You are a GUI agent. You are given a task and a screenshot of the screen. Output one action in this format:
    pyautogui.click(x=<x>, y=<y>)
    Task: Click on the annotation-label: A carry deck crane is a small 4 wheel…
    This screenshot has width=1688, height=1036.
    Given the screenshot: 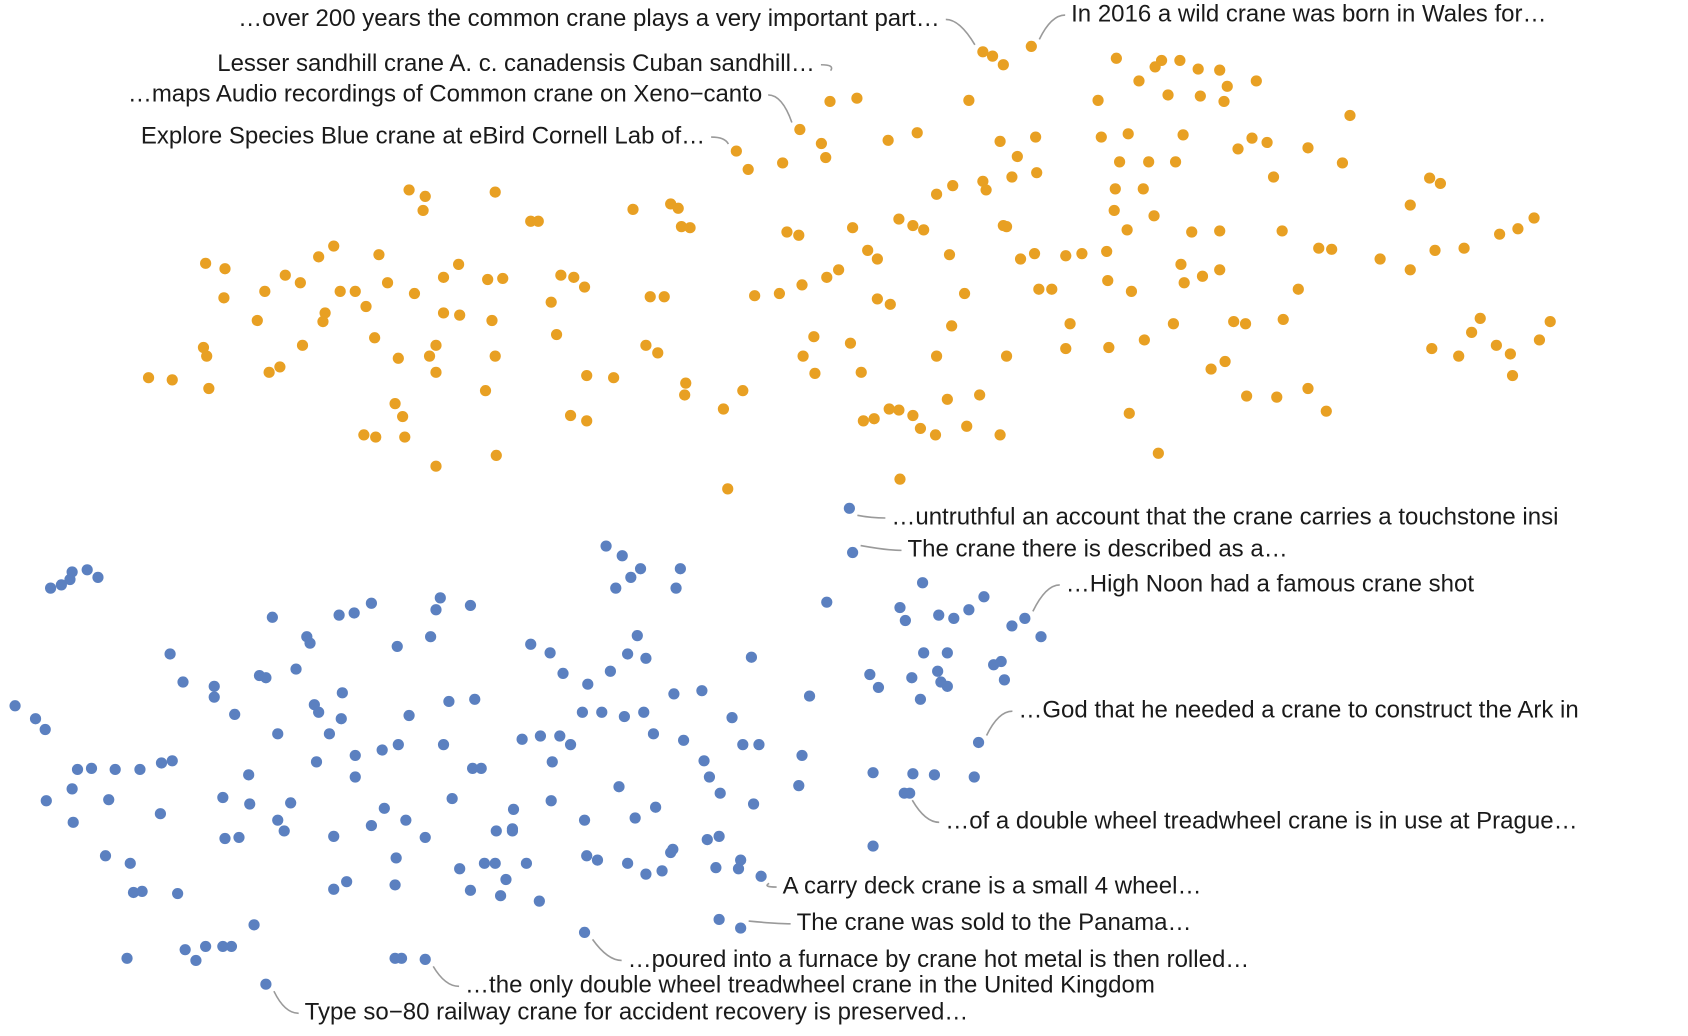 What is the action you would take?
    pyautogui.click(x=992, y=885)
    